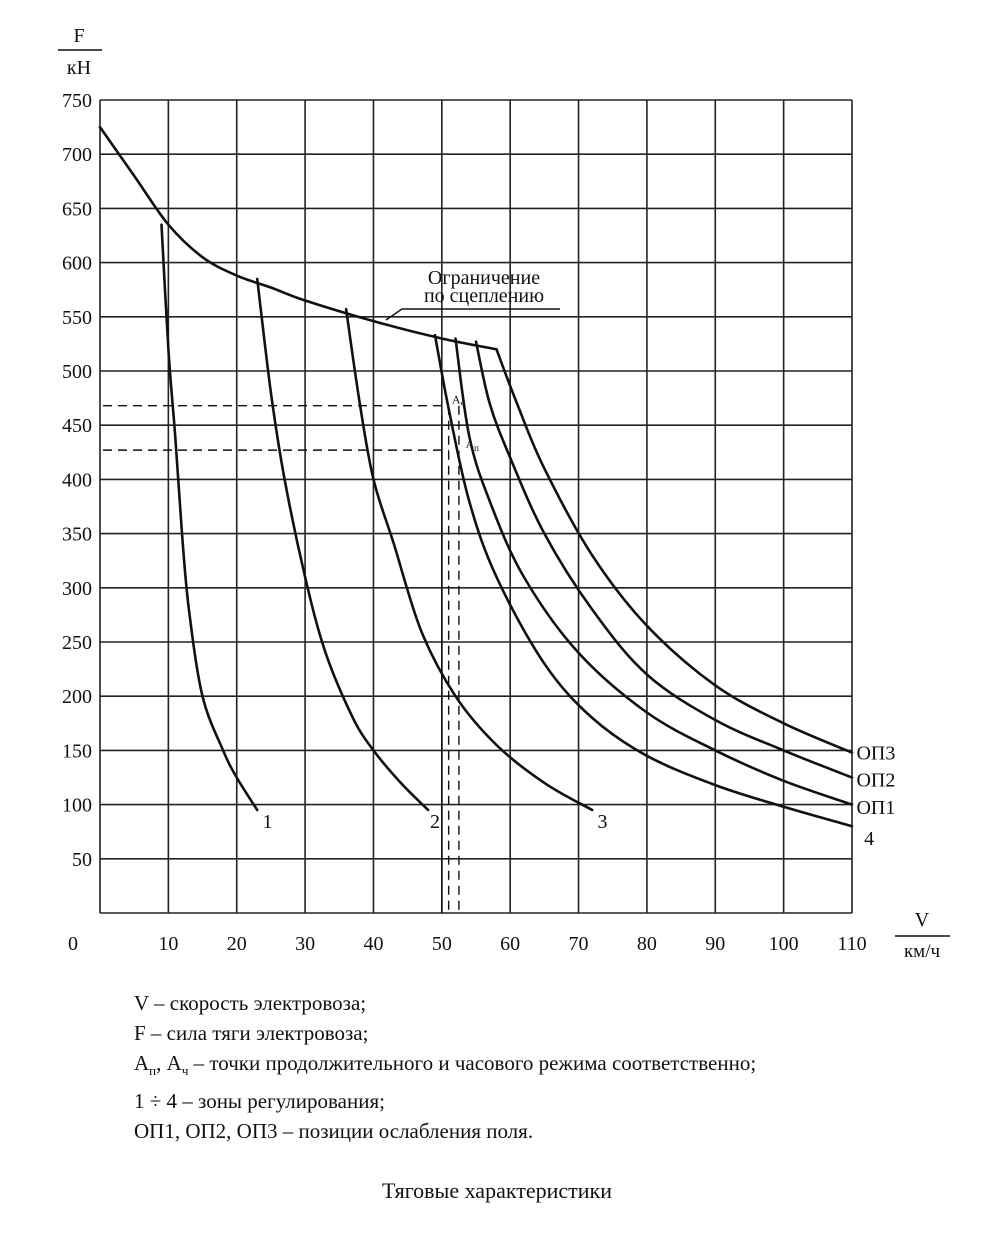 The height and width of the screenshot is (1250, 994). Describe the element at coordinates (462, 404) in the screenshot. I see `point-label-sub: ч` at that location.